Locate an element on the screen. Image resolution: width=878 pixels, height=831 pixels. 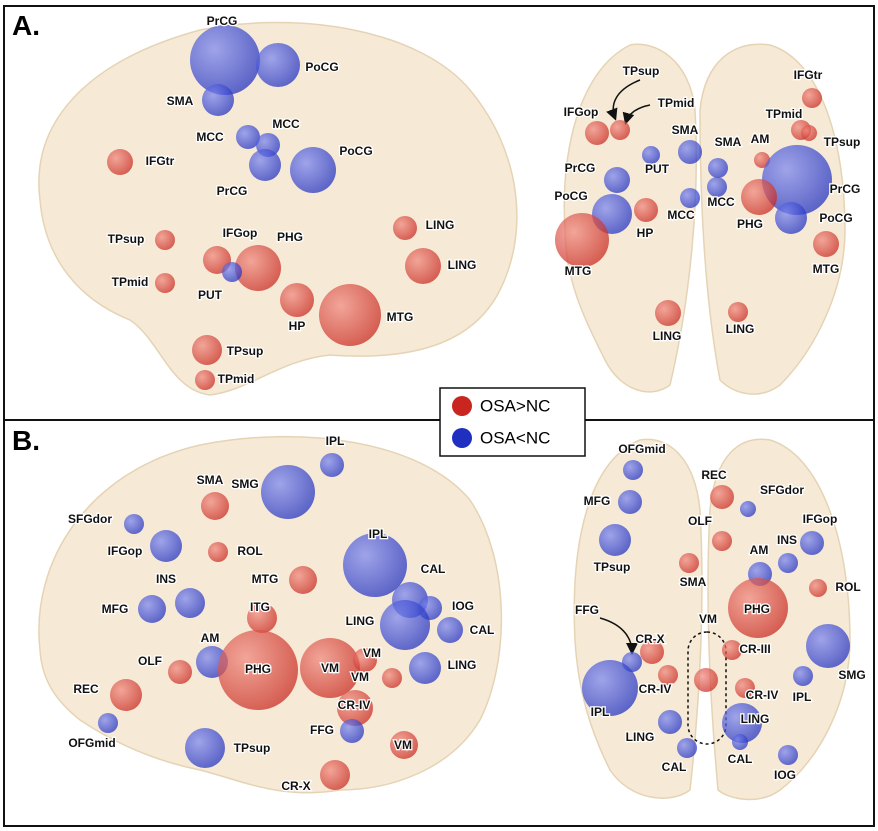
node-label: INS is located at coordinates (166, 579).